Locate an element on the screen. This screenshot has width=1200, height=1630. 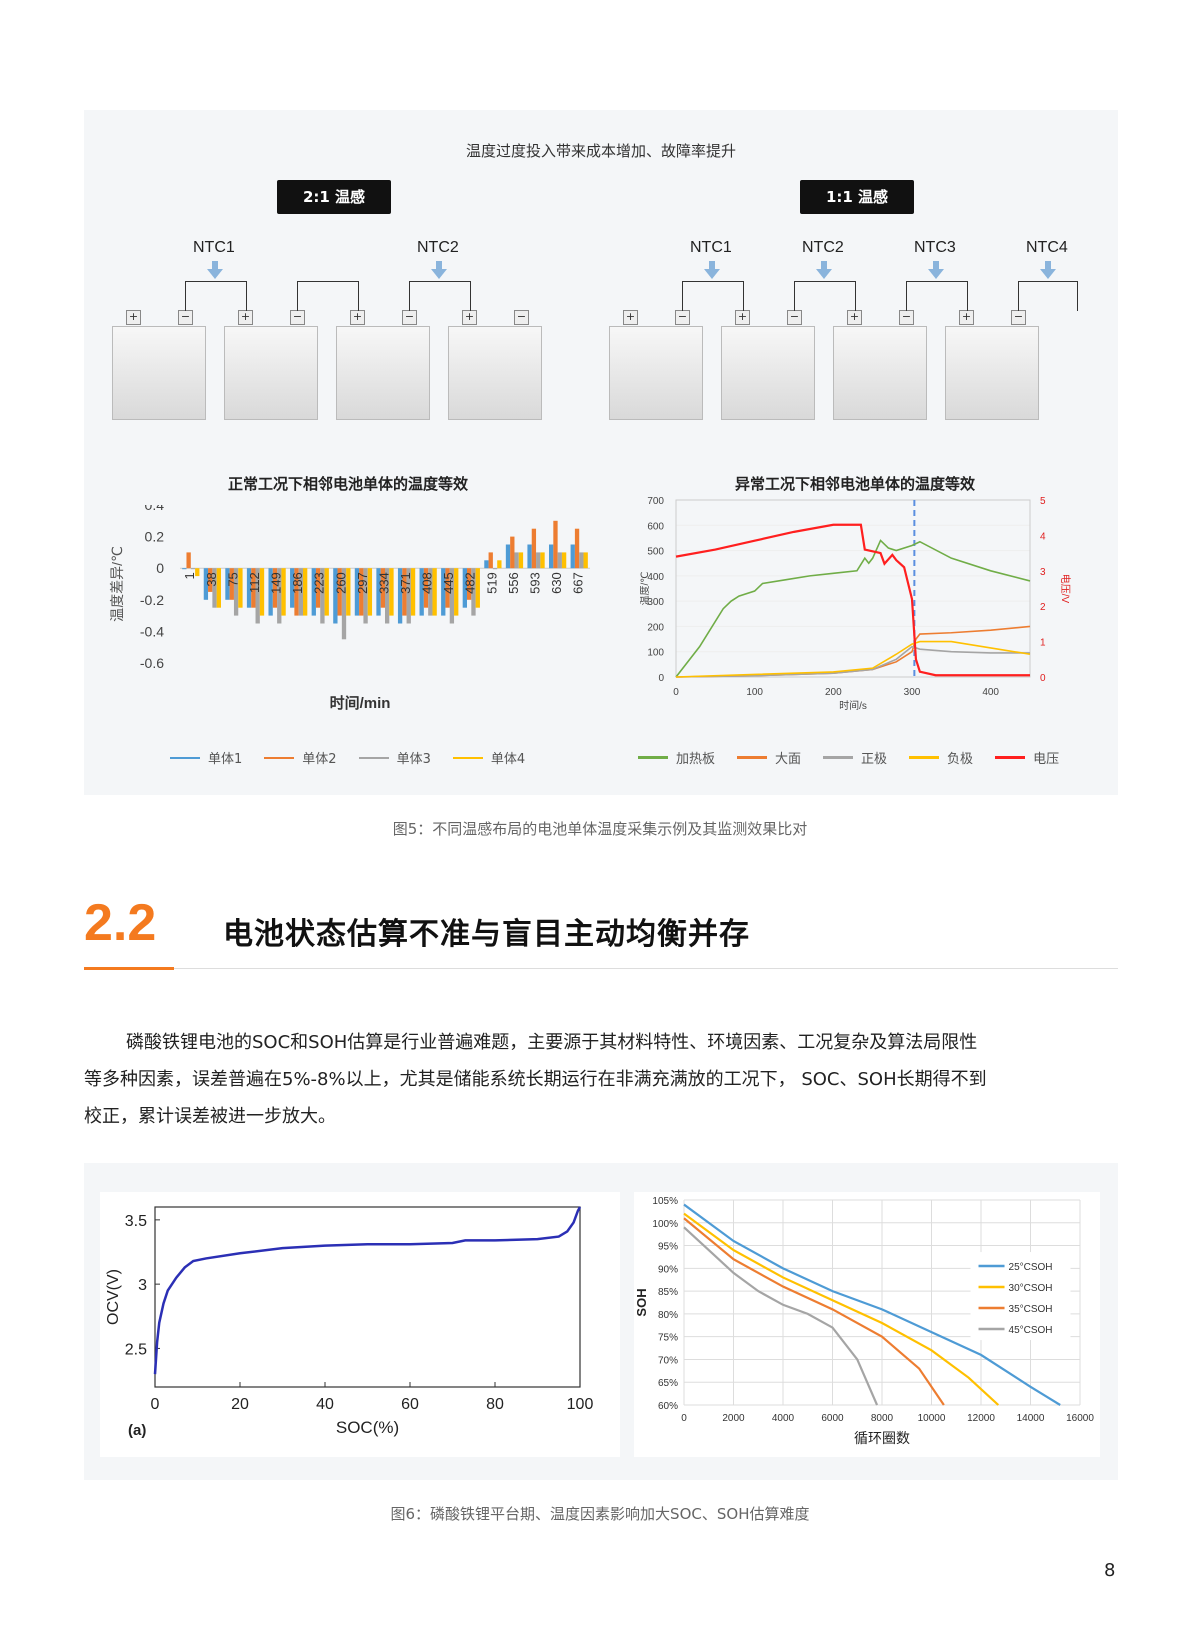
plot-frame is located at coordinates (853, 588).